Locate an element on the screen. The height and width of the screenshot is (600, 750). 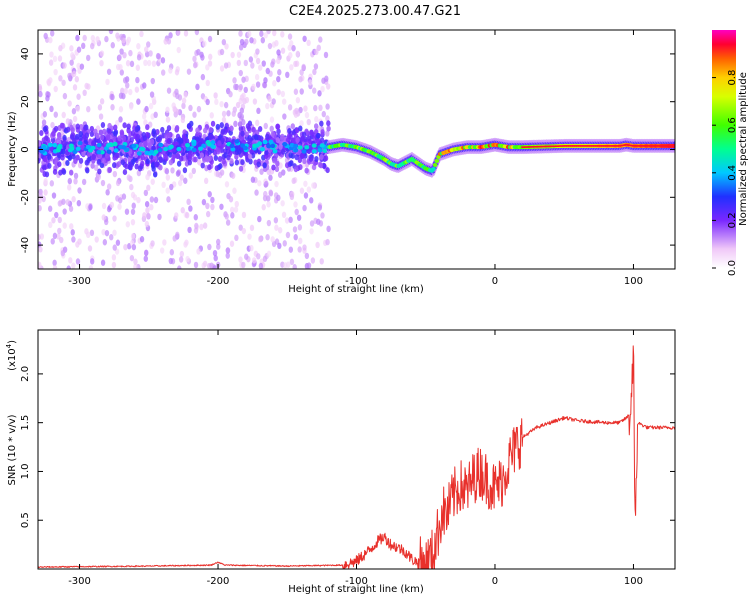
colorbar-tick-label: 0.4 is located at coordinates (732, 173).